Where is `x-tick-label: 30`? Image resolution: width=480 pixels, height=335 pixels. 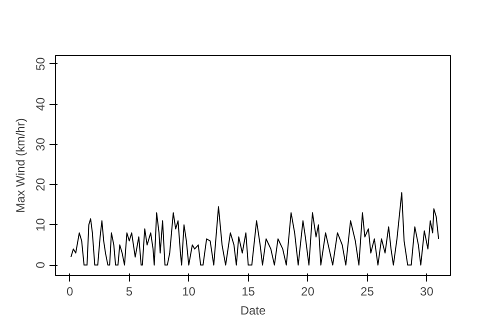 x-tick-label: 30 is located at coordinates (427, 291).